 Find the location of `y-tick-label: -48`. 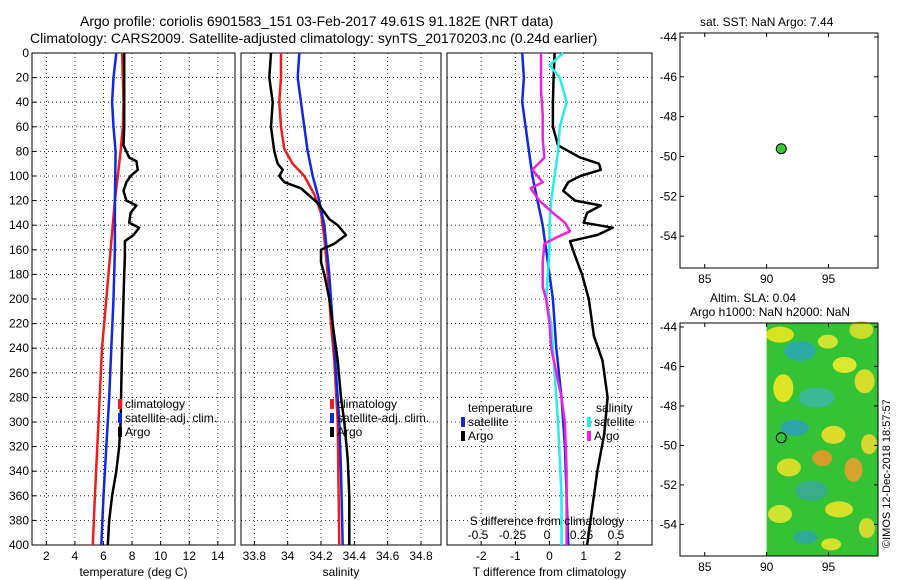

y-tick-label: -48 is located at coordinates (669, 117).